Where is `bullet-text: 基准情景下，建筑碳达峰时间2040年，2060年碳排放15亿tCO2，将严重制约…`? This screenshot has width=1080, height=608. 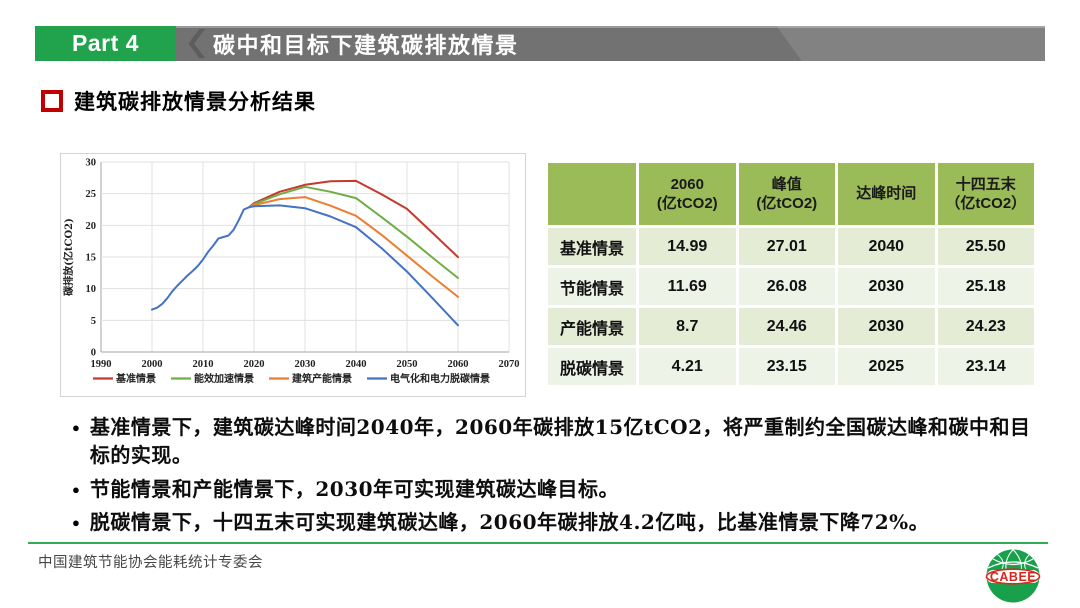
bullet-text: 基准情景下，建筑碳达峰时间2040年，2060年碳排放15亿tCO2，将严重制约… is located at coordinates (560, 441).